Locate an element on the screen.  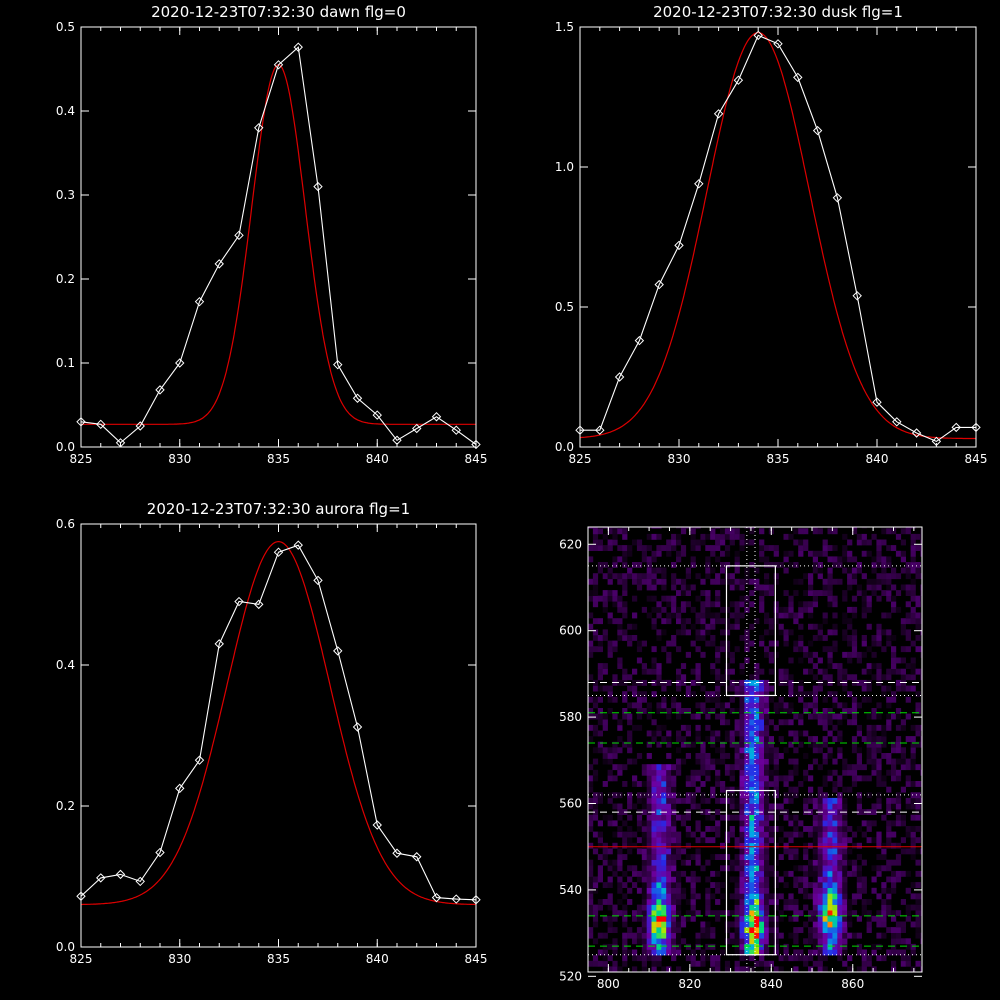
data-point is located at coordinates (278, 65).